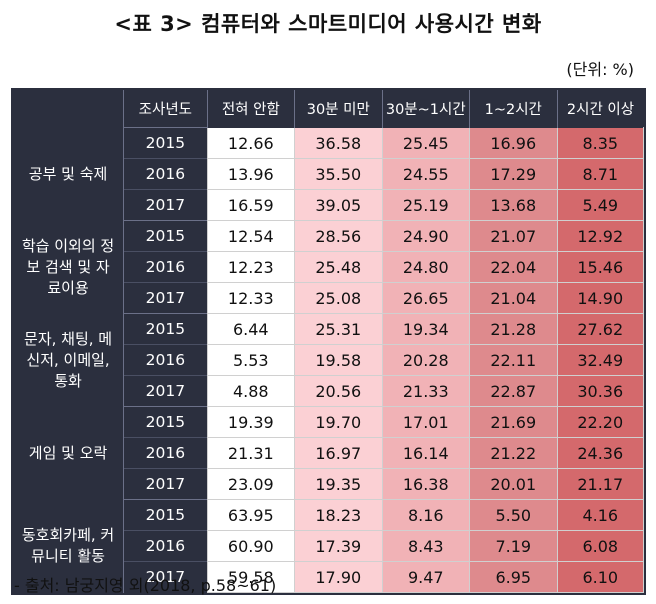  What do you see at coordinates (251, 298) in the screenshot?
I see `value-cell: 12.33` at bounding box center [251, 298].